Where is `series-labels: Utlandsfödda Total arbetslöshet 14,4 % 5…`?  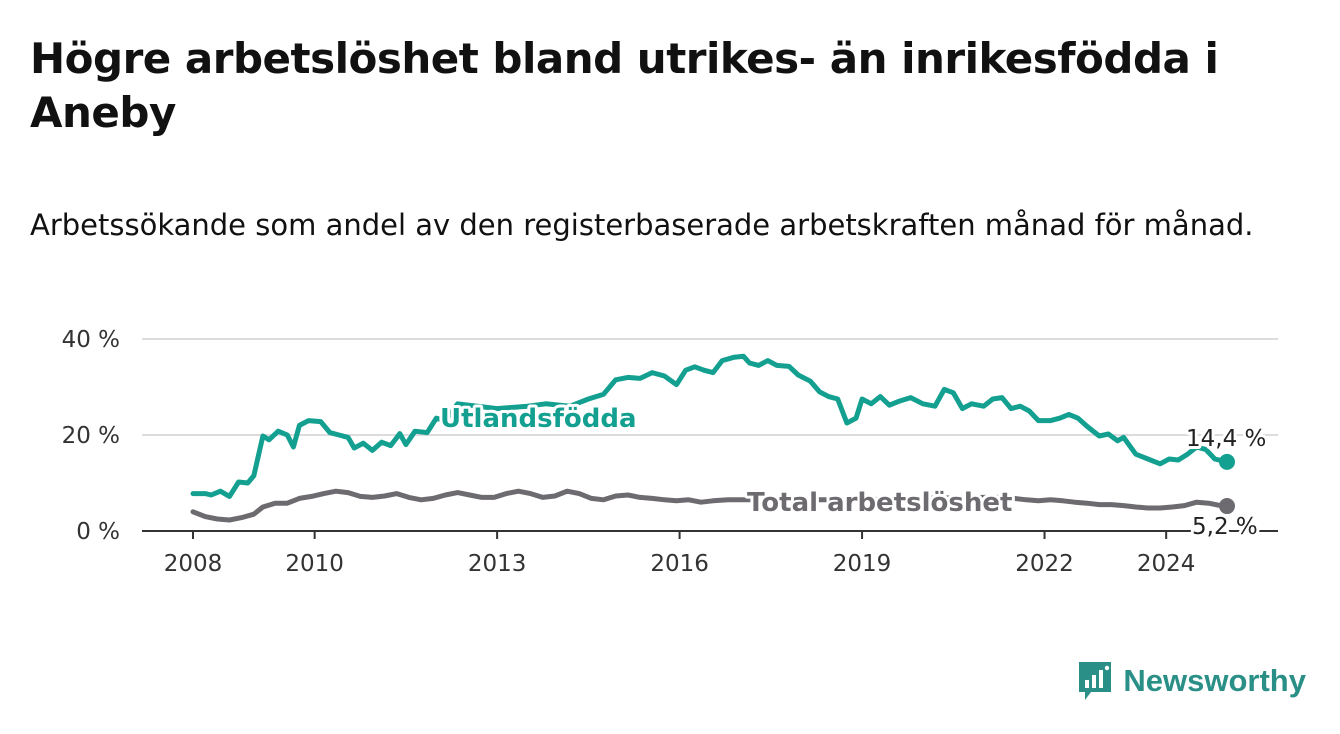 series-labels: Utlandsfödda Total arbetslöshet 14,4 % 5… is located at coordinates (853, 472).